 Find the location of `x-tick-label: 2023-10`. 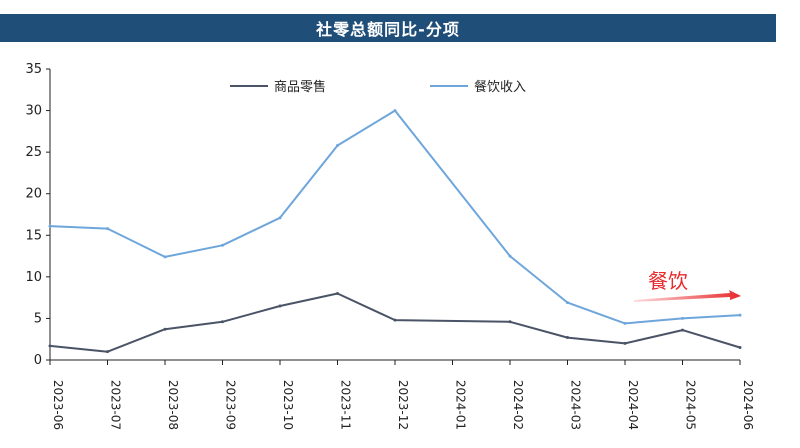

x-tick-label: 2023-10 is located at coordinates (288, 405).